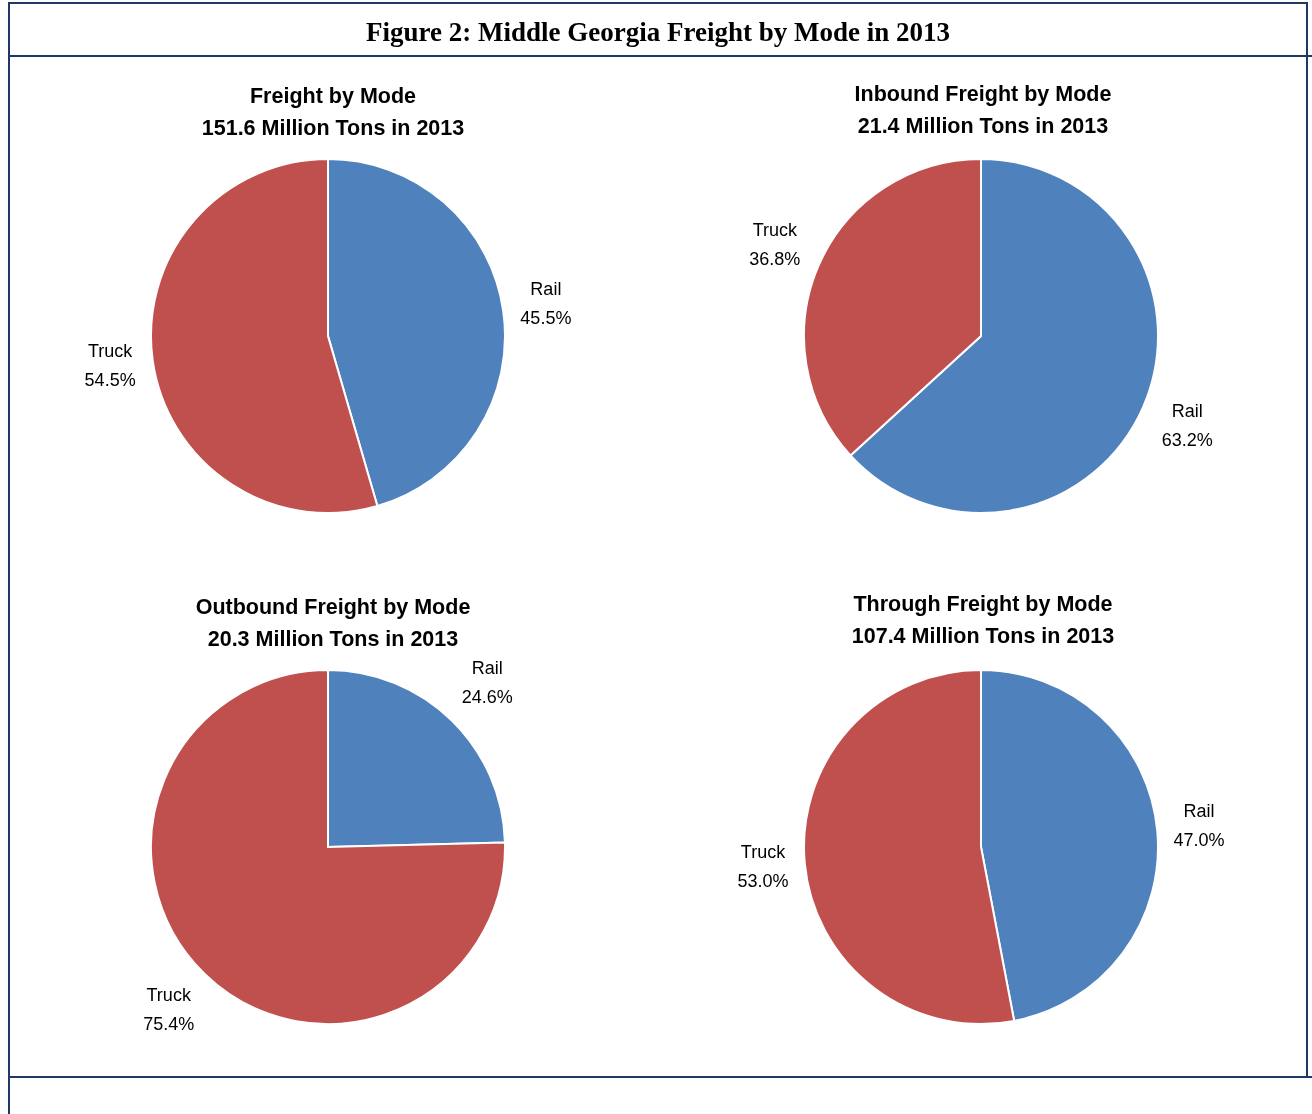 The height and width of the screenshot is (1114, 1312). Describe the element at coordinates (1199, 839) in the screenshot. I see `data-label: 47.0%` at that location.